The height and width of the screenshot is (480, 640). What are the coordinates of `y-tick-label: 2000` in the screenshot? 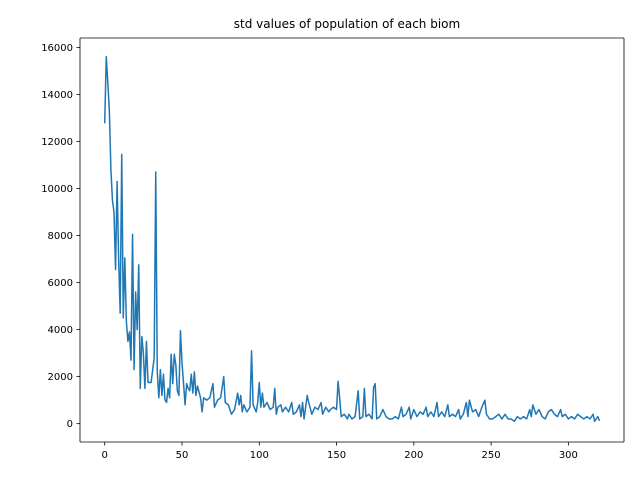 It's located at (60, 377).